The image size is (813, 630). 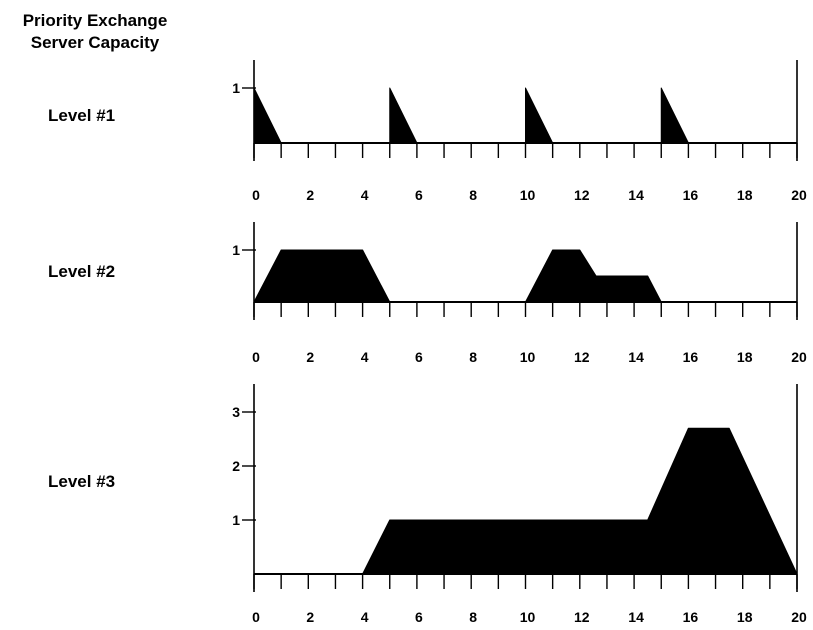 I want to click on level-1-x-tick-label: 16, so click(x=691, y=195).